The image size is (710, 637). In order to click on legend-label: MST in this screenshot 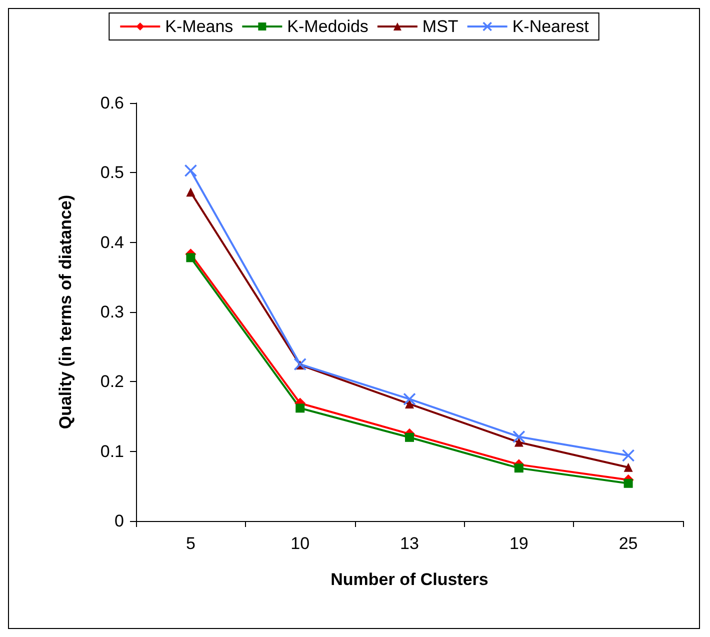, I will do `click(440, 26)`.